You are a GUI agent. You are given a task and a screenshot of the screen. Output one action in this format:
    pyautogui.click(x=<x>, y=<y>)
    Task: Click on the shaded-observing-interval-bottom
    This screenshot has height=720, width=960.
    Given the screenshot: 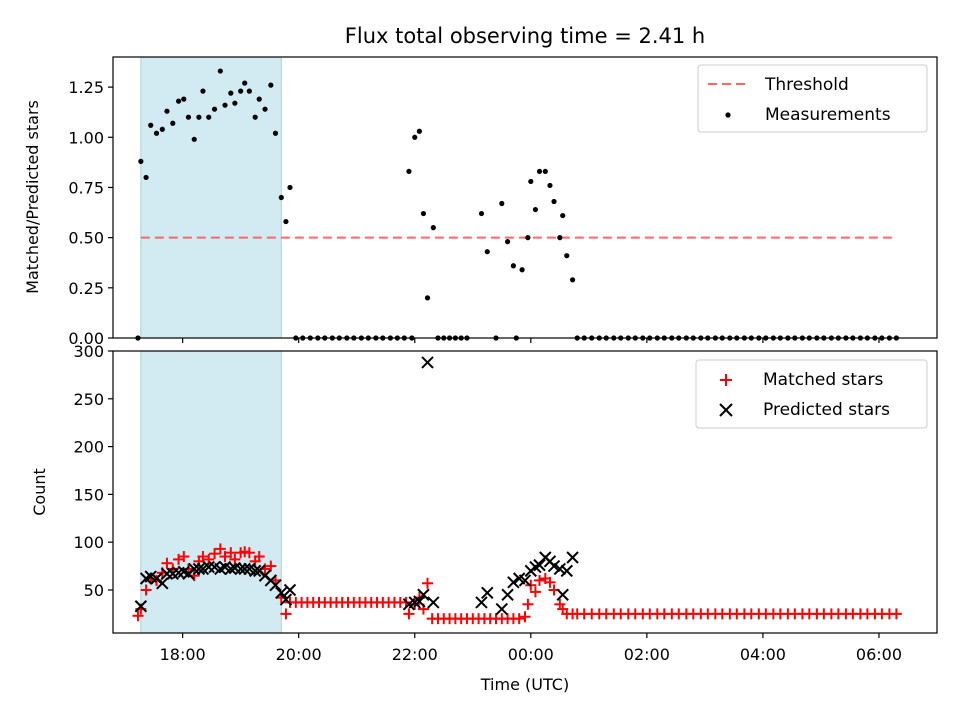 What is the action you would take?
    pyautogui.click(x=211, y=492)
    